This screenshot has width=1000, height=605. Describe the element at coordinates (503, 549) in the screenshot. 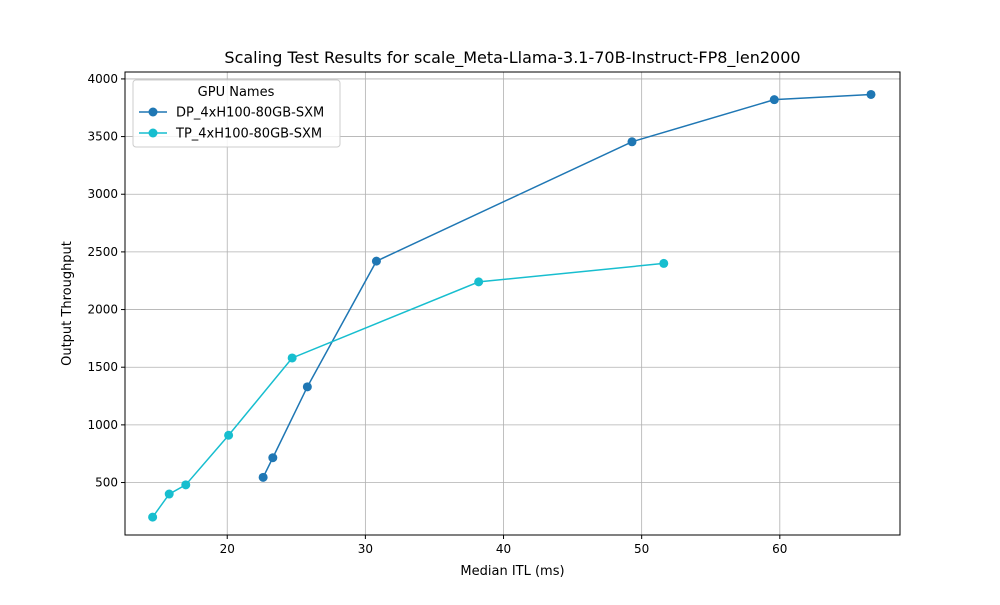

I see `x-tick-label: 40` at that location.